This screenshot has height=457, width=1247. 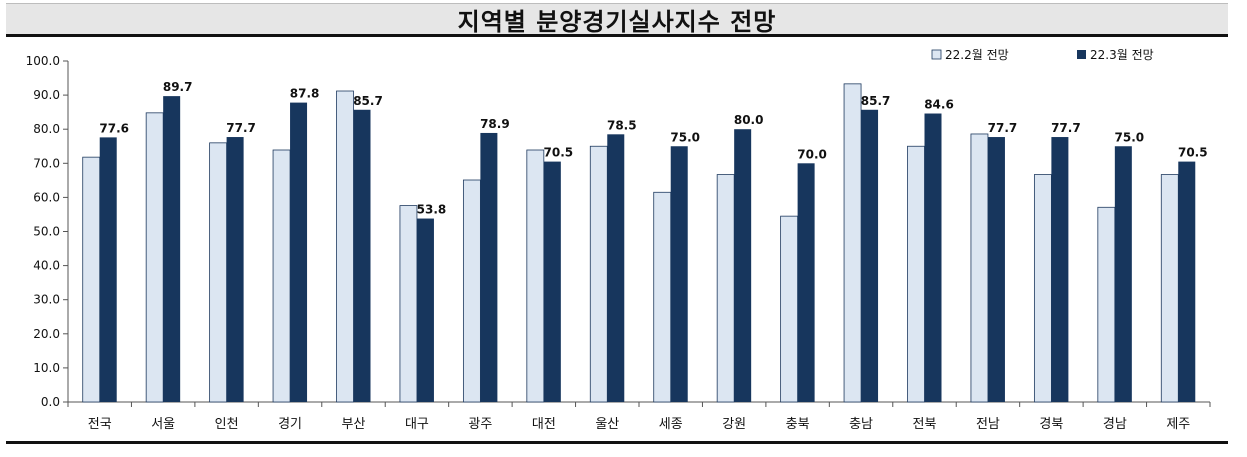 What do you see at coordinates (46, 163) in the screenshot?
I see `y-tick-label: 70.0` at bounding box center [46, 163].